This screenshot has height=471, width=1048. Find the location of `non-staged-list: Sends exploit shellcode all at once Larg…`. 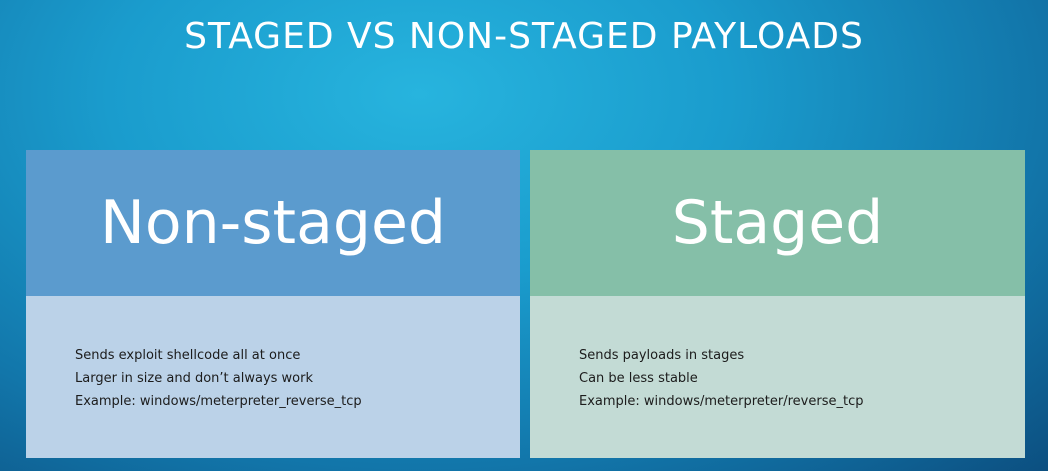

non-staged-list: Sends exploit shellcode all at once Larg… is located at coordinates (297, 378).